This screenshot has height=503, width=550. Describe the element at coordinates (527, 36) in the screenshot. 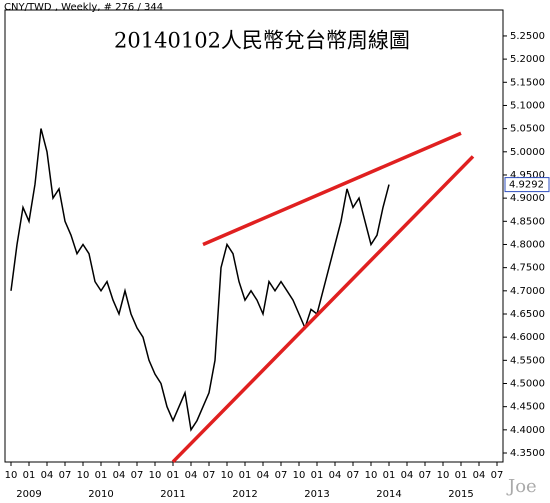

I see `y-tick-label: 5.2500` at that location.